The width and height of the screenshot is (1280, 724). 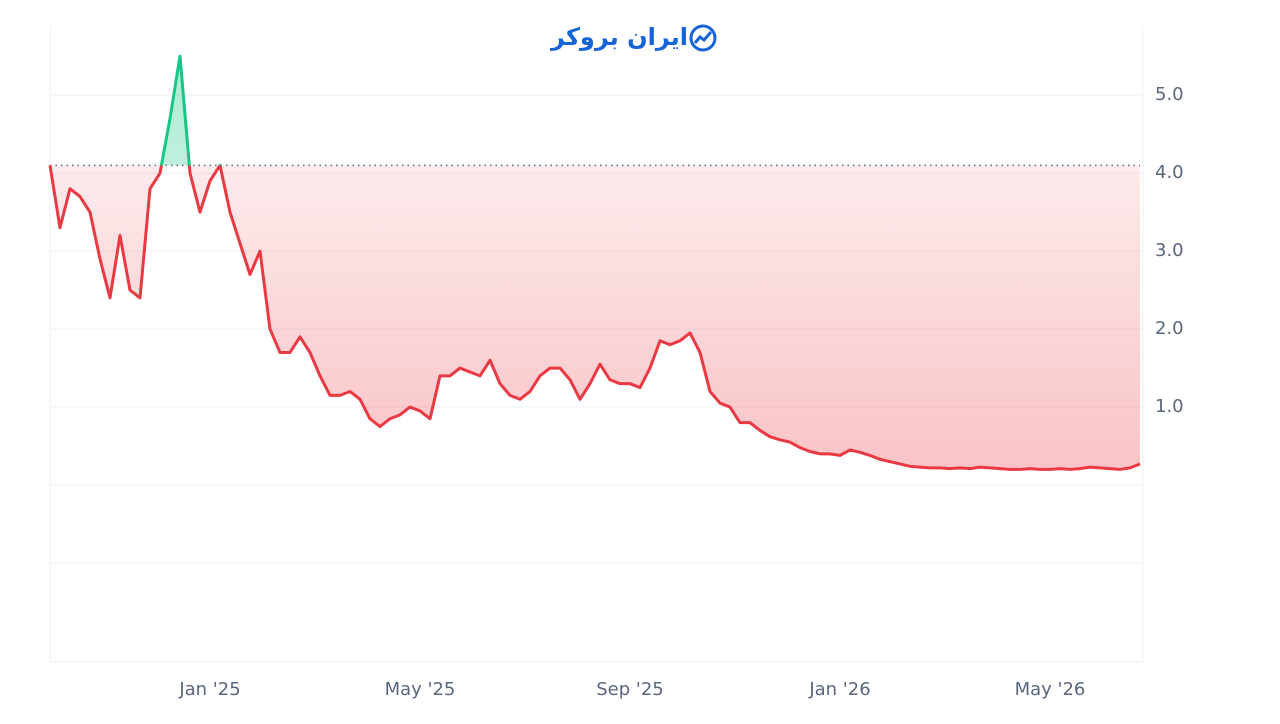 What do you see at coordinates (1050, 689) in the screenshot?
I see `x-tick-label: May '26` at bounding box center [1050, 689].